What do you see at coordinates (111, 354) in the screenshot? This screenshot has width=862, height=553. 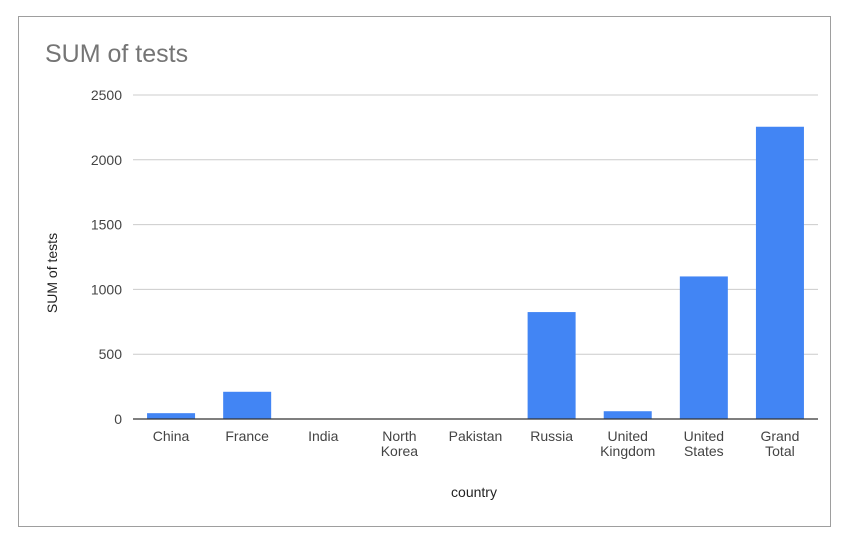 I see `y-tick-label: 500` at bounding box center [111, 354].